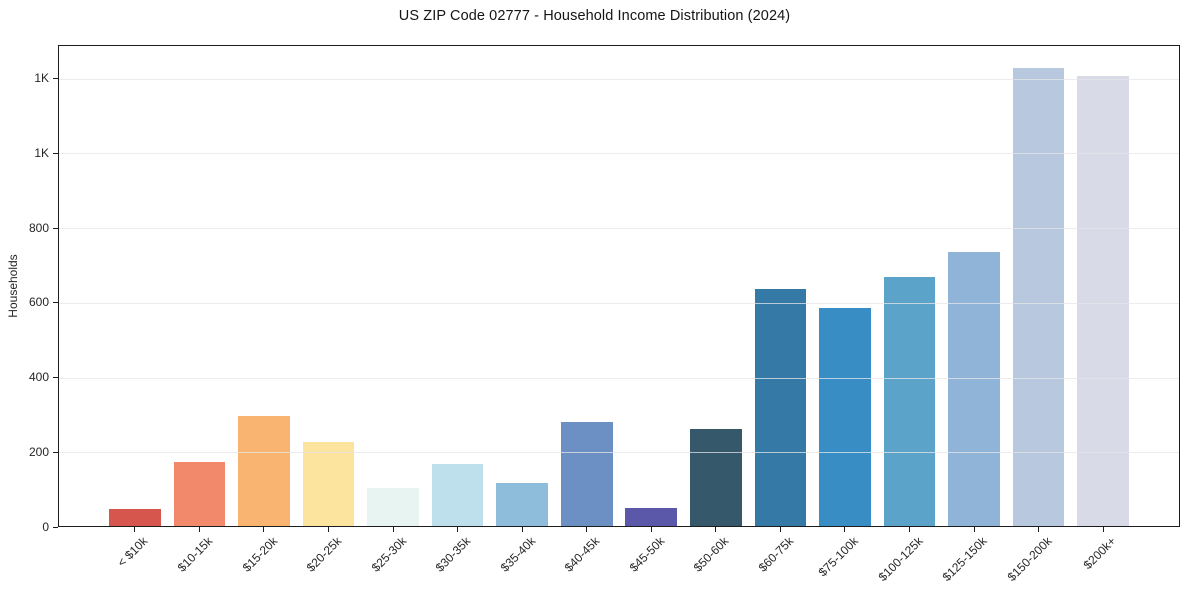 The image size is (1189, 590). I want to click on x-tick-label: $35-40k, so click(518, 554).